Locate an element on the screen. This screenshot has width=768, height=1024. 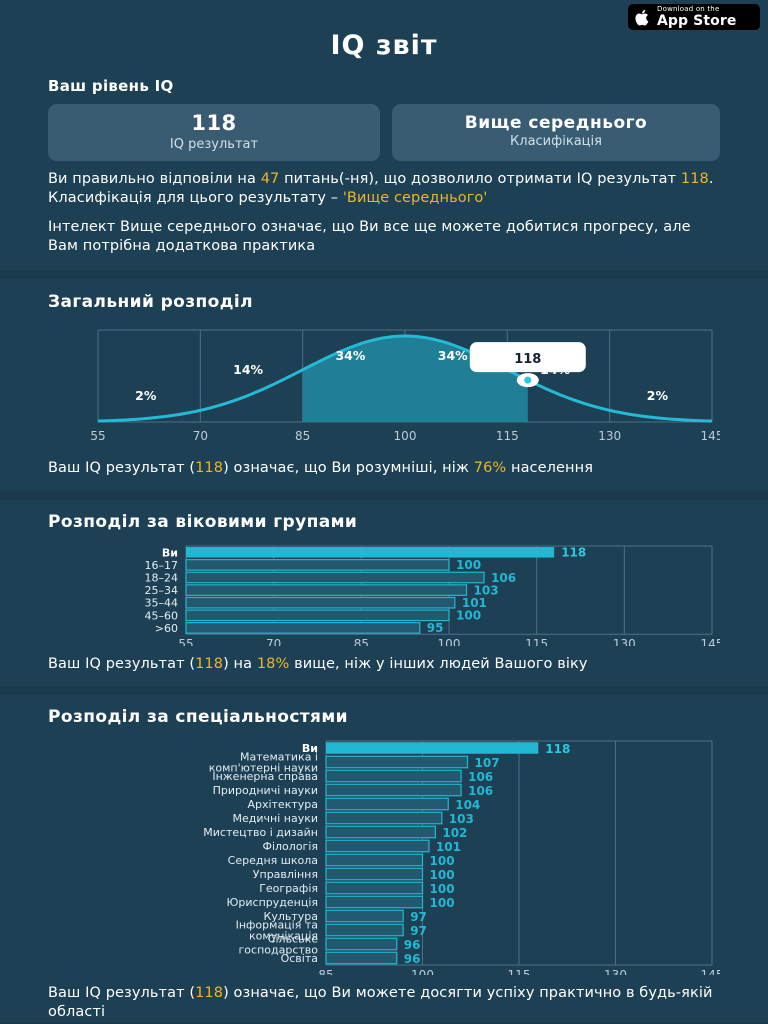
spec-cap-score: 118 is located at coordinates (209, 992).